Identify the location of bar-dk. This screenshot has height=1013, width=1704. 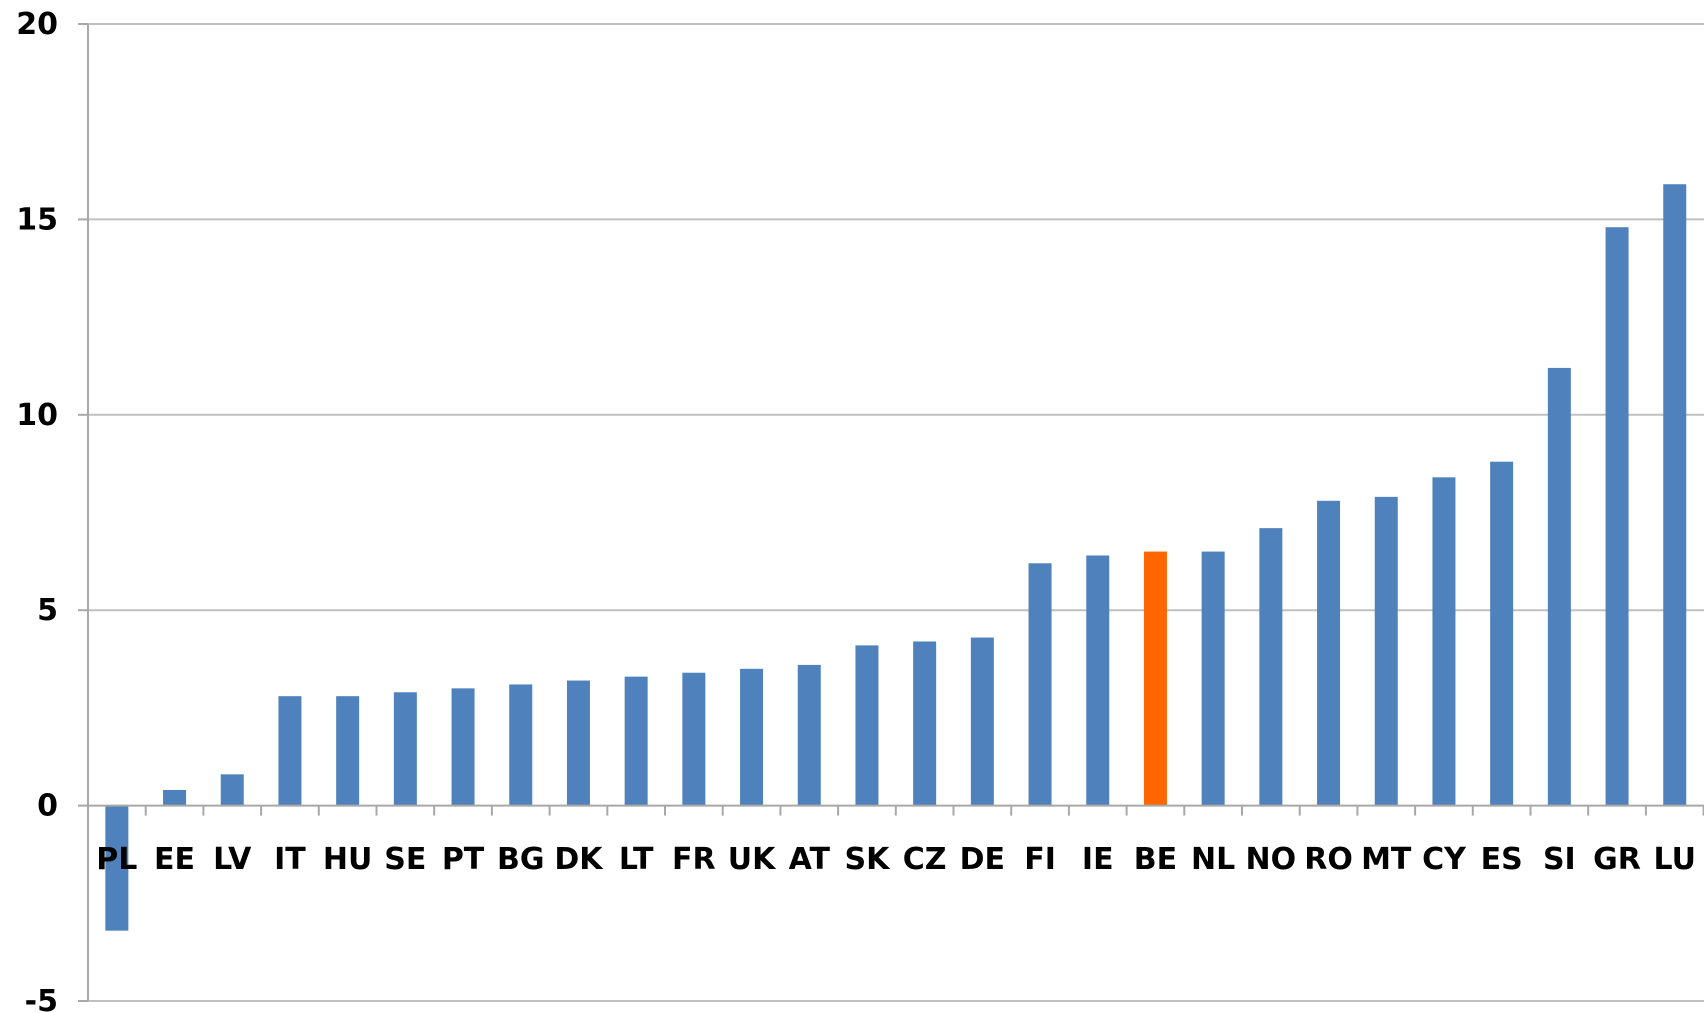
(578, 743).